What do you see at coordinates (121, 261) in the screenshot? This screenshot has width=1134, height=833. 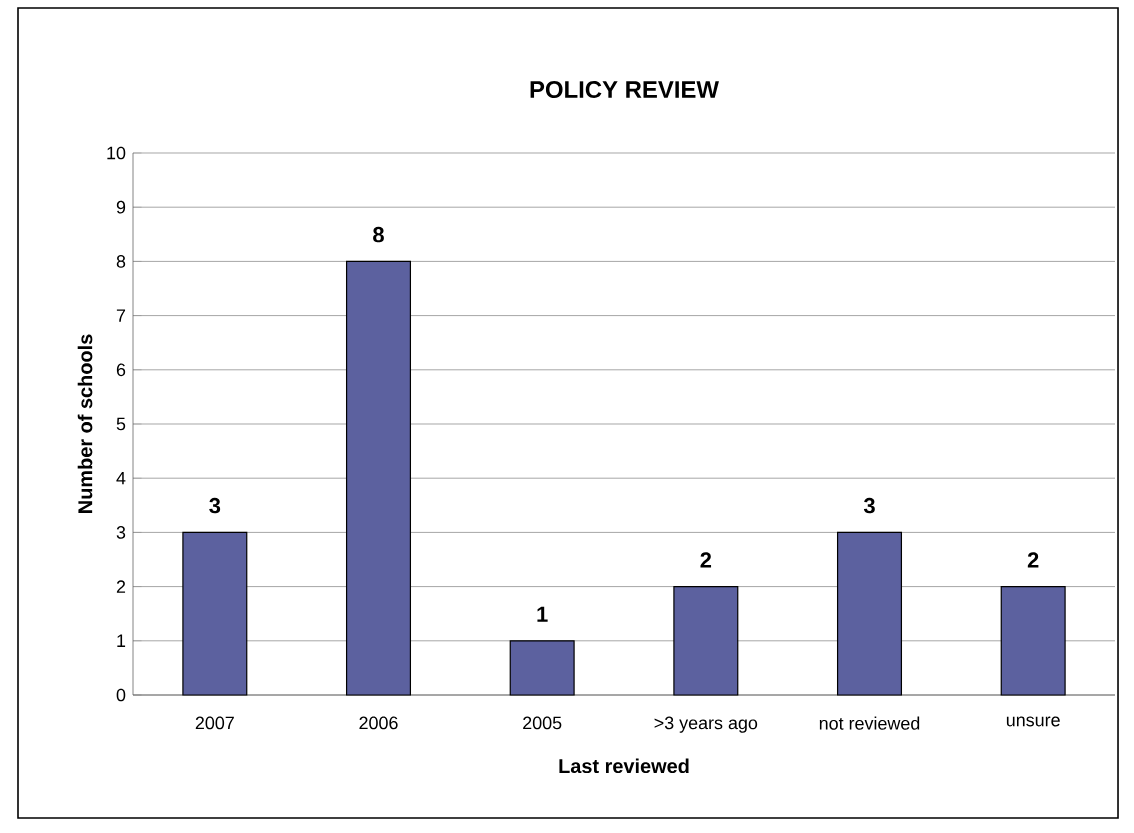 I see `y-tick-label: 8` at bounding box center [121, 261].